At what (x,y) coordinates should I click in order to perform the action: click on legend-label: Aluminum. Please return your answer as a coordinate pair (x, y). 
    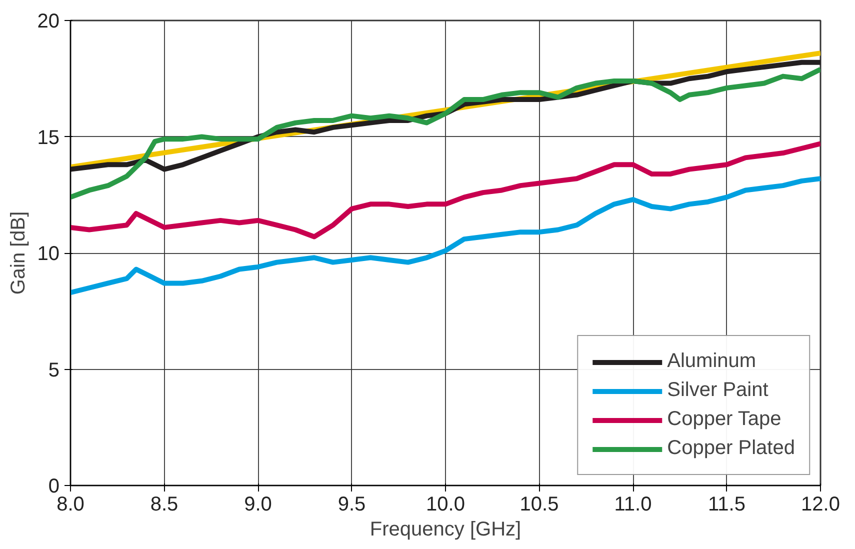
    Looking at the image, I should click on (711, 361).